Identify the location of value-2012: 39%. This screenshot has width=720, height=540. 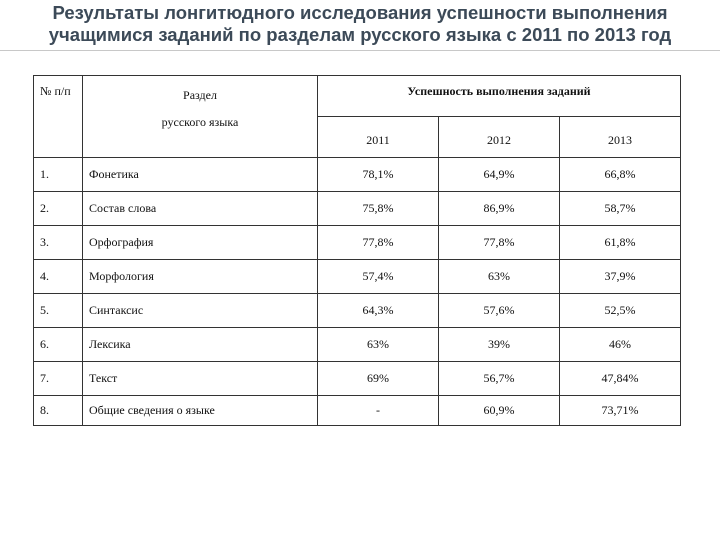
(499, 344).